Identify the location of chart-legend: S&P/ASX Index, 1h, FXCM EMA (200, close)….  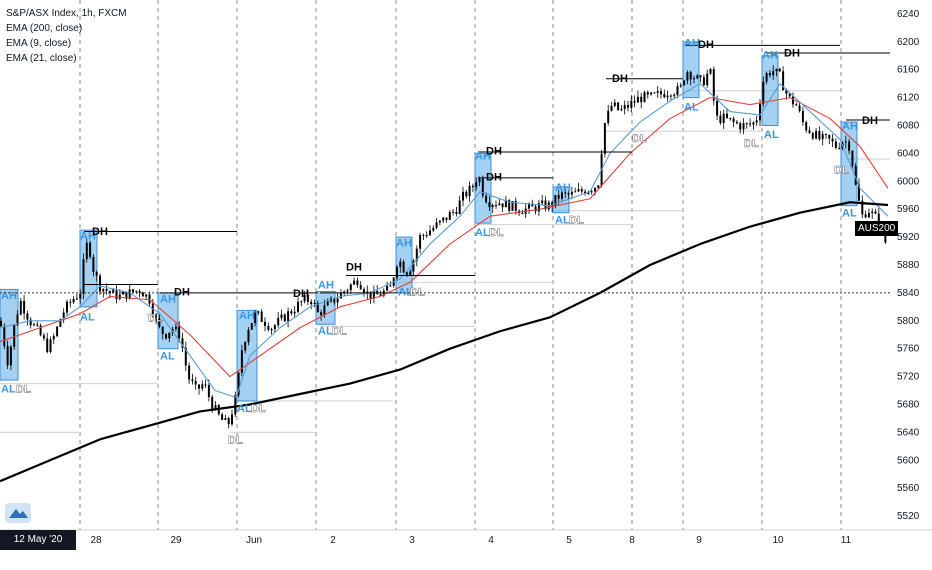
(66, 36).